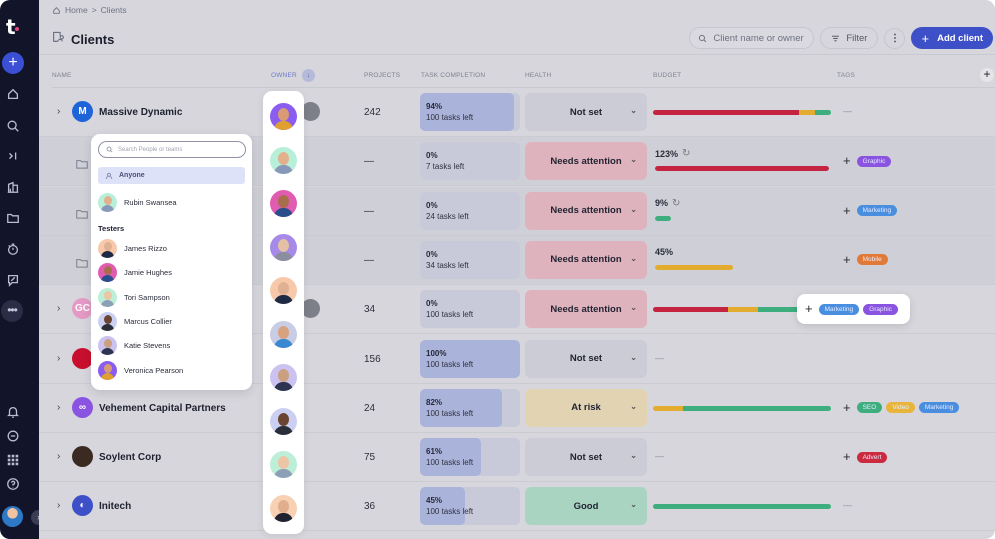 The width and height of the screenshot is (995, 539). Describe the element at coordinates (13, 127) in the screenshot. I see `sidebar-item-search` at that location.